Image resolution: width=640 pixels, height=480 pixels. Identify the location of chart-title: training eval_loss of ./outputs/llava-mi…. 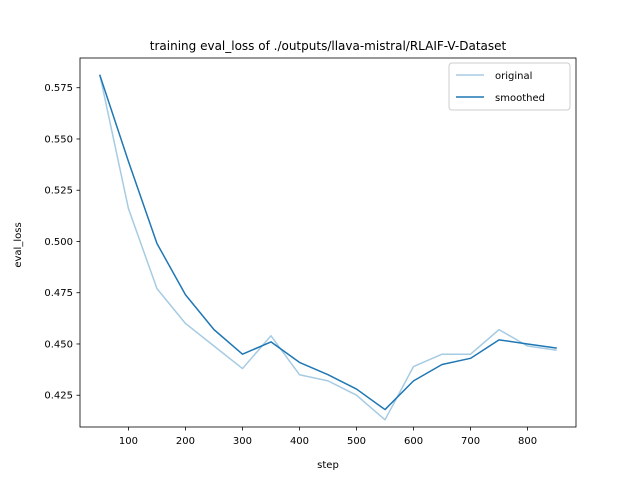
(328, 46).